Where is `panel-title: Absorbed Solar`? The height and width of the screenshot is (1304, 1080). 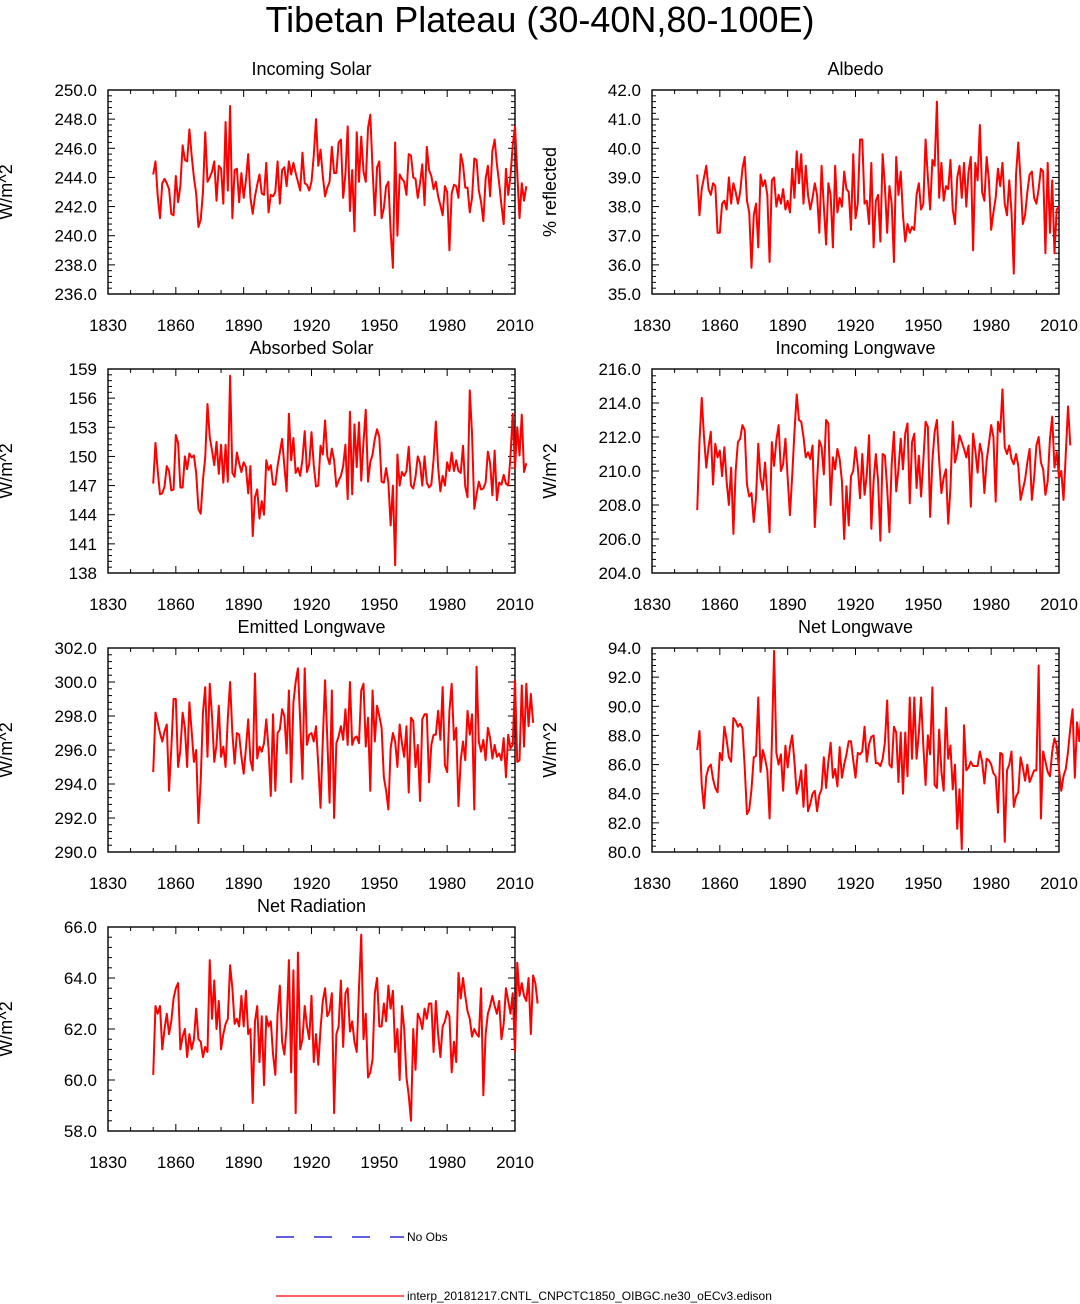
panel-title: Absorbed Solar is located at coordinates (311, 348).